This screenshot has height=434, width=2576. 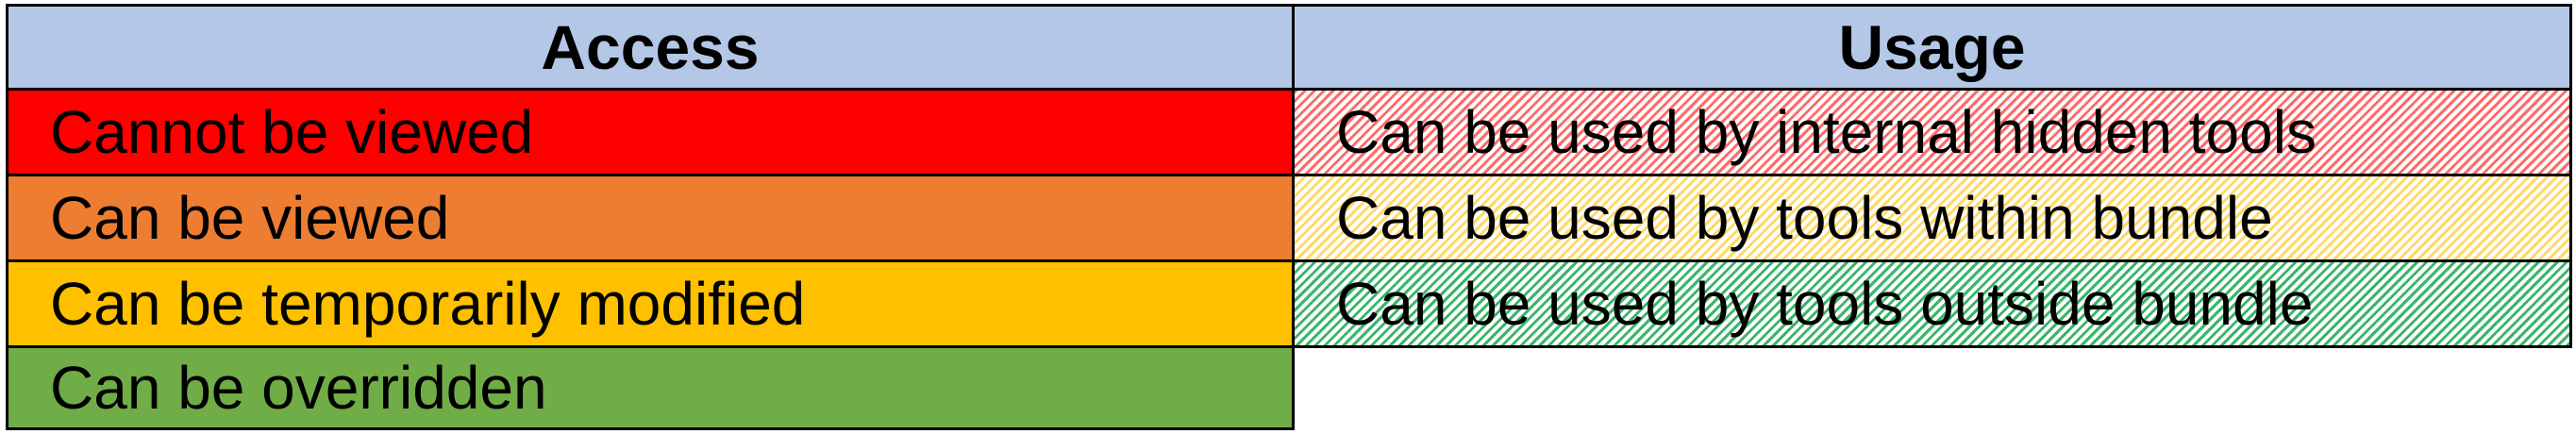 I want to click on usage-header-label: Usage, so click(x=1932, y=47).